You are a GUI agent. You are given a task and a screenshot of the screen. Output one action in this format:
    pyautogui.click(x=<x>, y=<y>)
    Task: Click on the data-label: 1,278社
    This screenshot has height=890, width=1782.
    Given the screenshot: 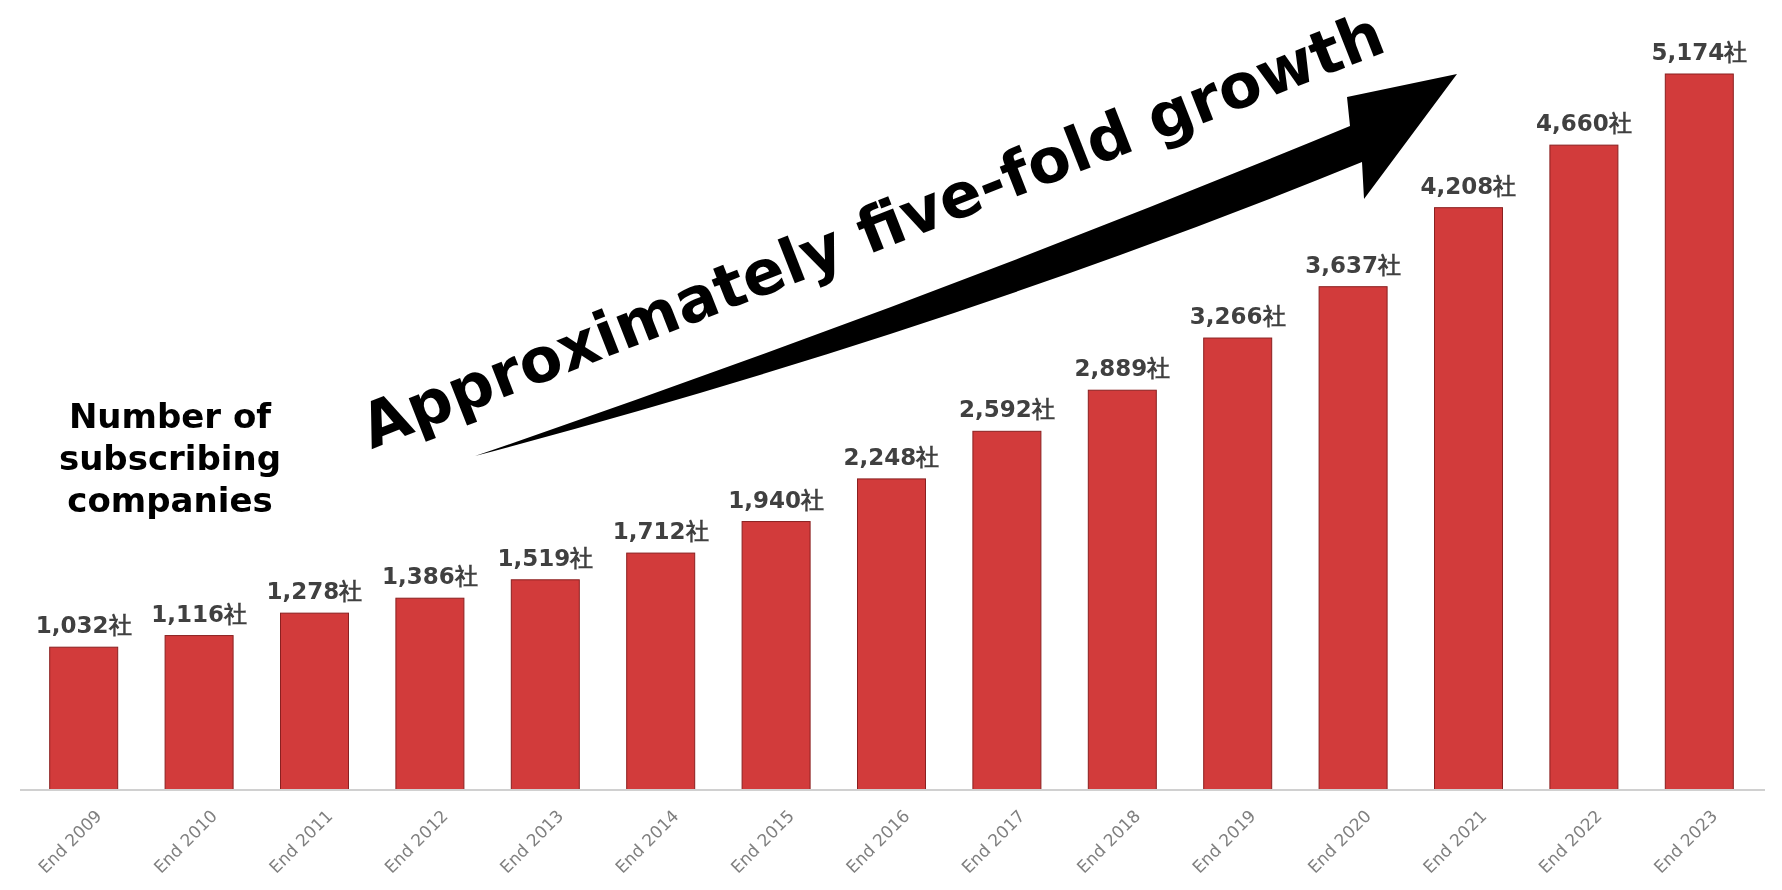 What is the action you would take?
    pyautogui.click(x=314, y=591)
    